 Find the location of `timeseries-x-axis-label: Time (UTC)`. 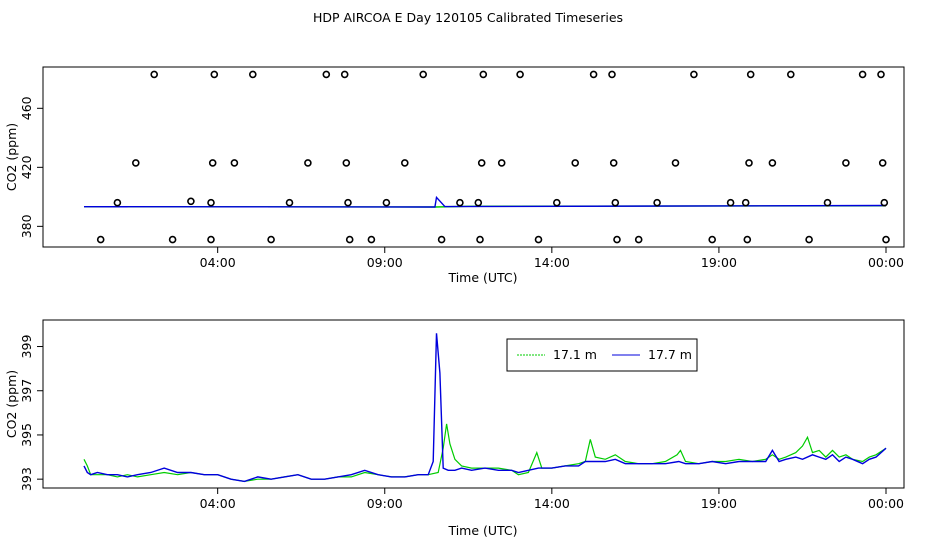

timeseries-x-axis-label: Time (UTC) is located at coordinates (482, 530).